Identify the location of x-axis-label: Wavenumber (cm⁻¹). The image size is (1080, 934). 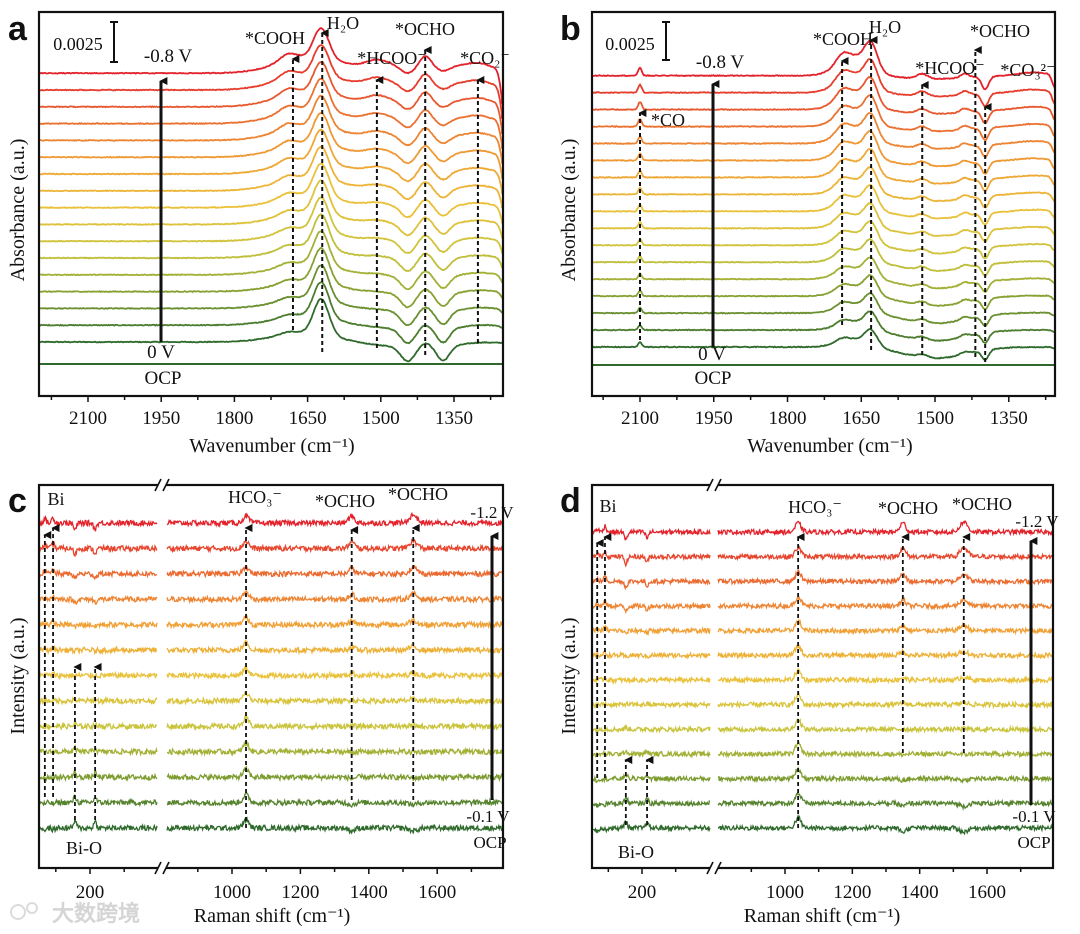
(829, 446).